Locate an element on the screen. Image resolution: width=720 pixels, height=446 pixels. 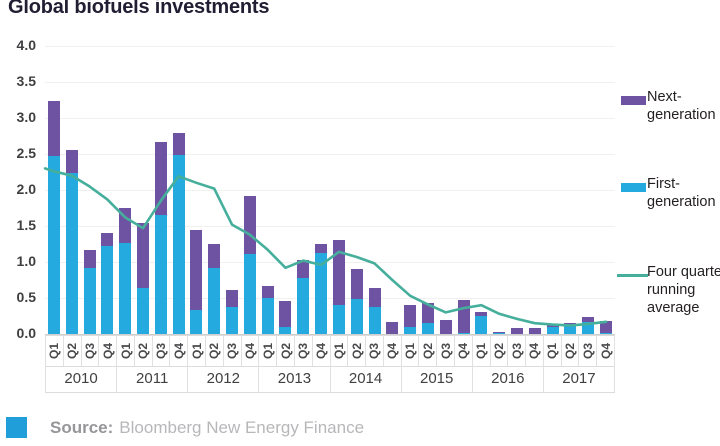
y-tick-label: 2.0 is located at coordinates (26, 189).